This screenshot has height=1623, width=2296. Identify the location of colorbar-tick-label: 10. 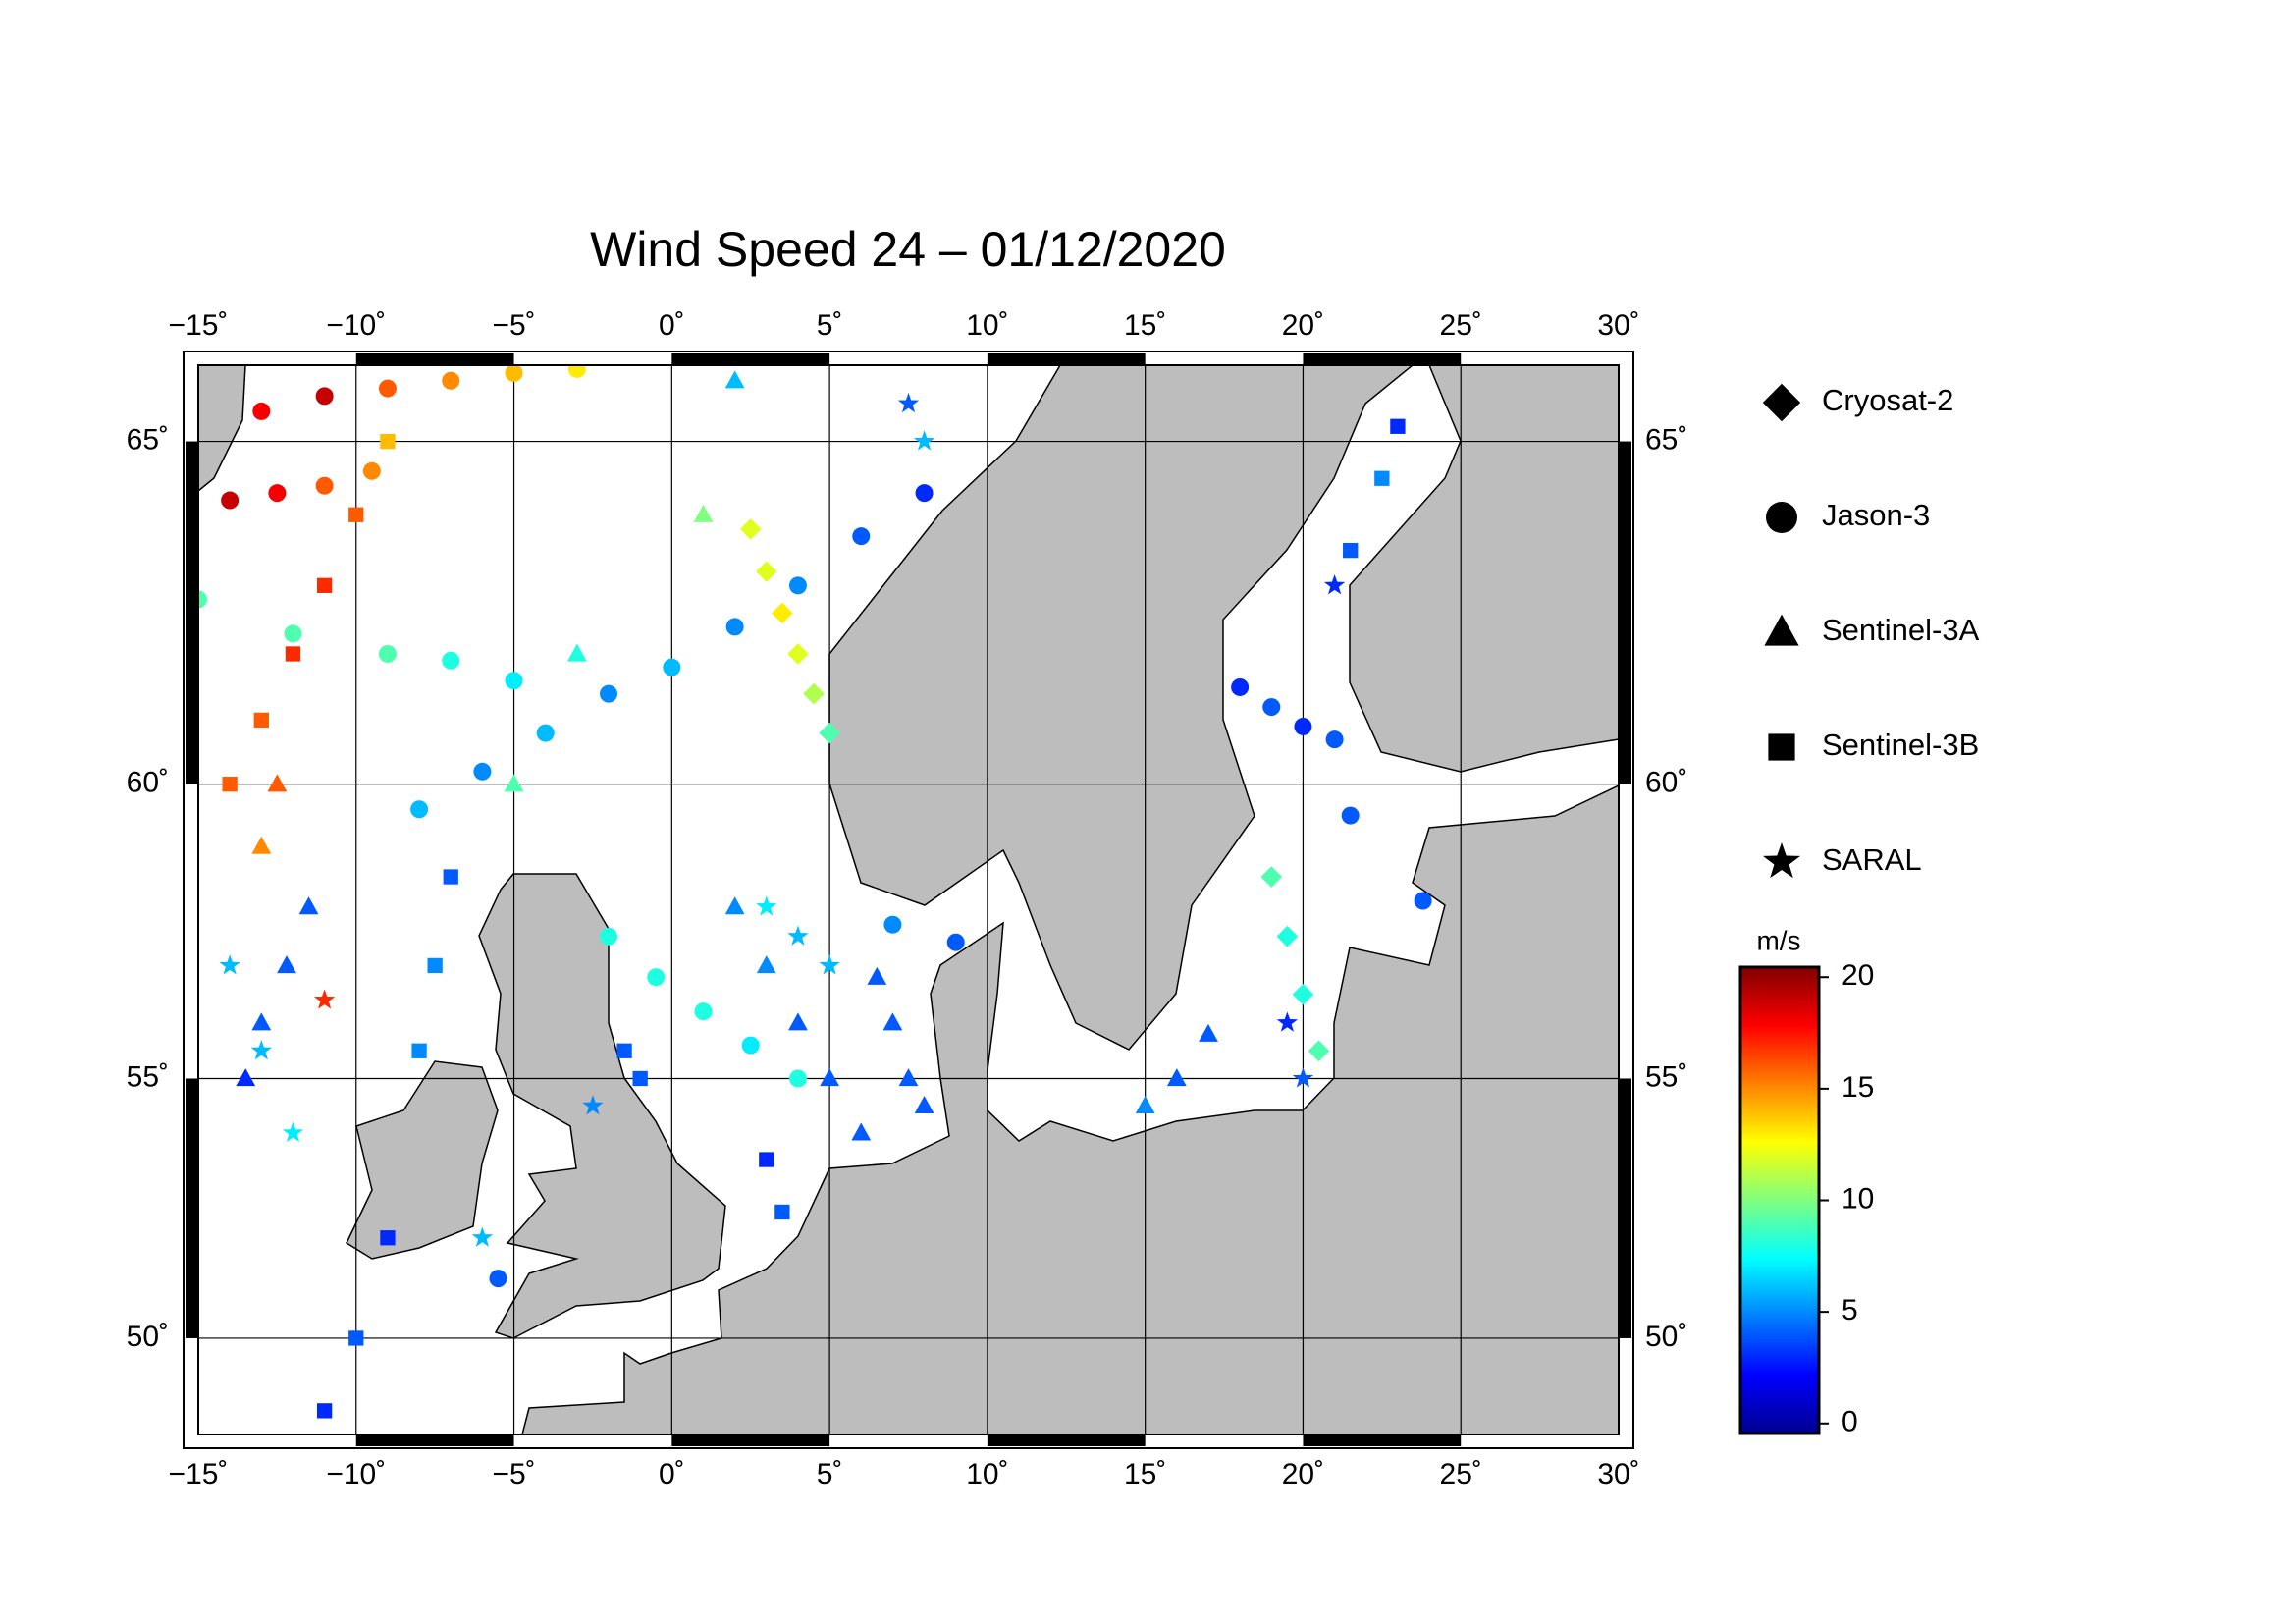
(1858, 1198).